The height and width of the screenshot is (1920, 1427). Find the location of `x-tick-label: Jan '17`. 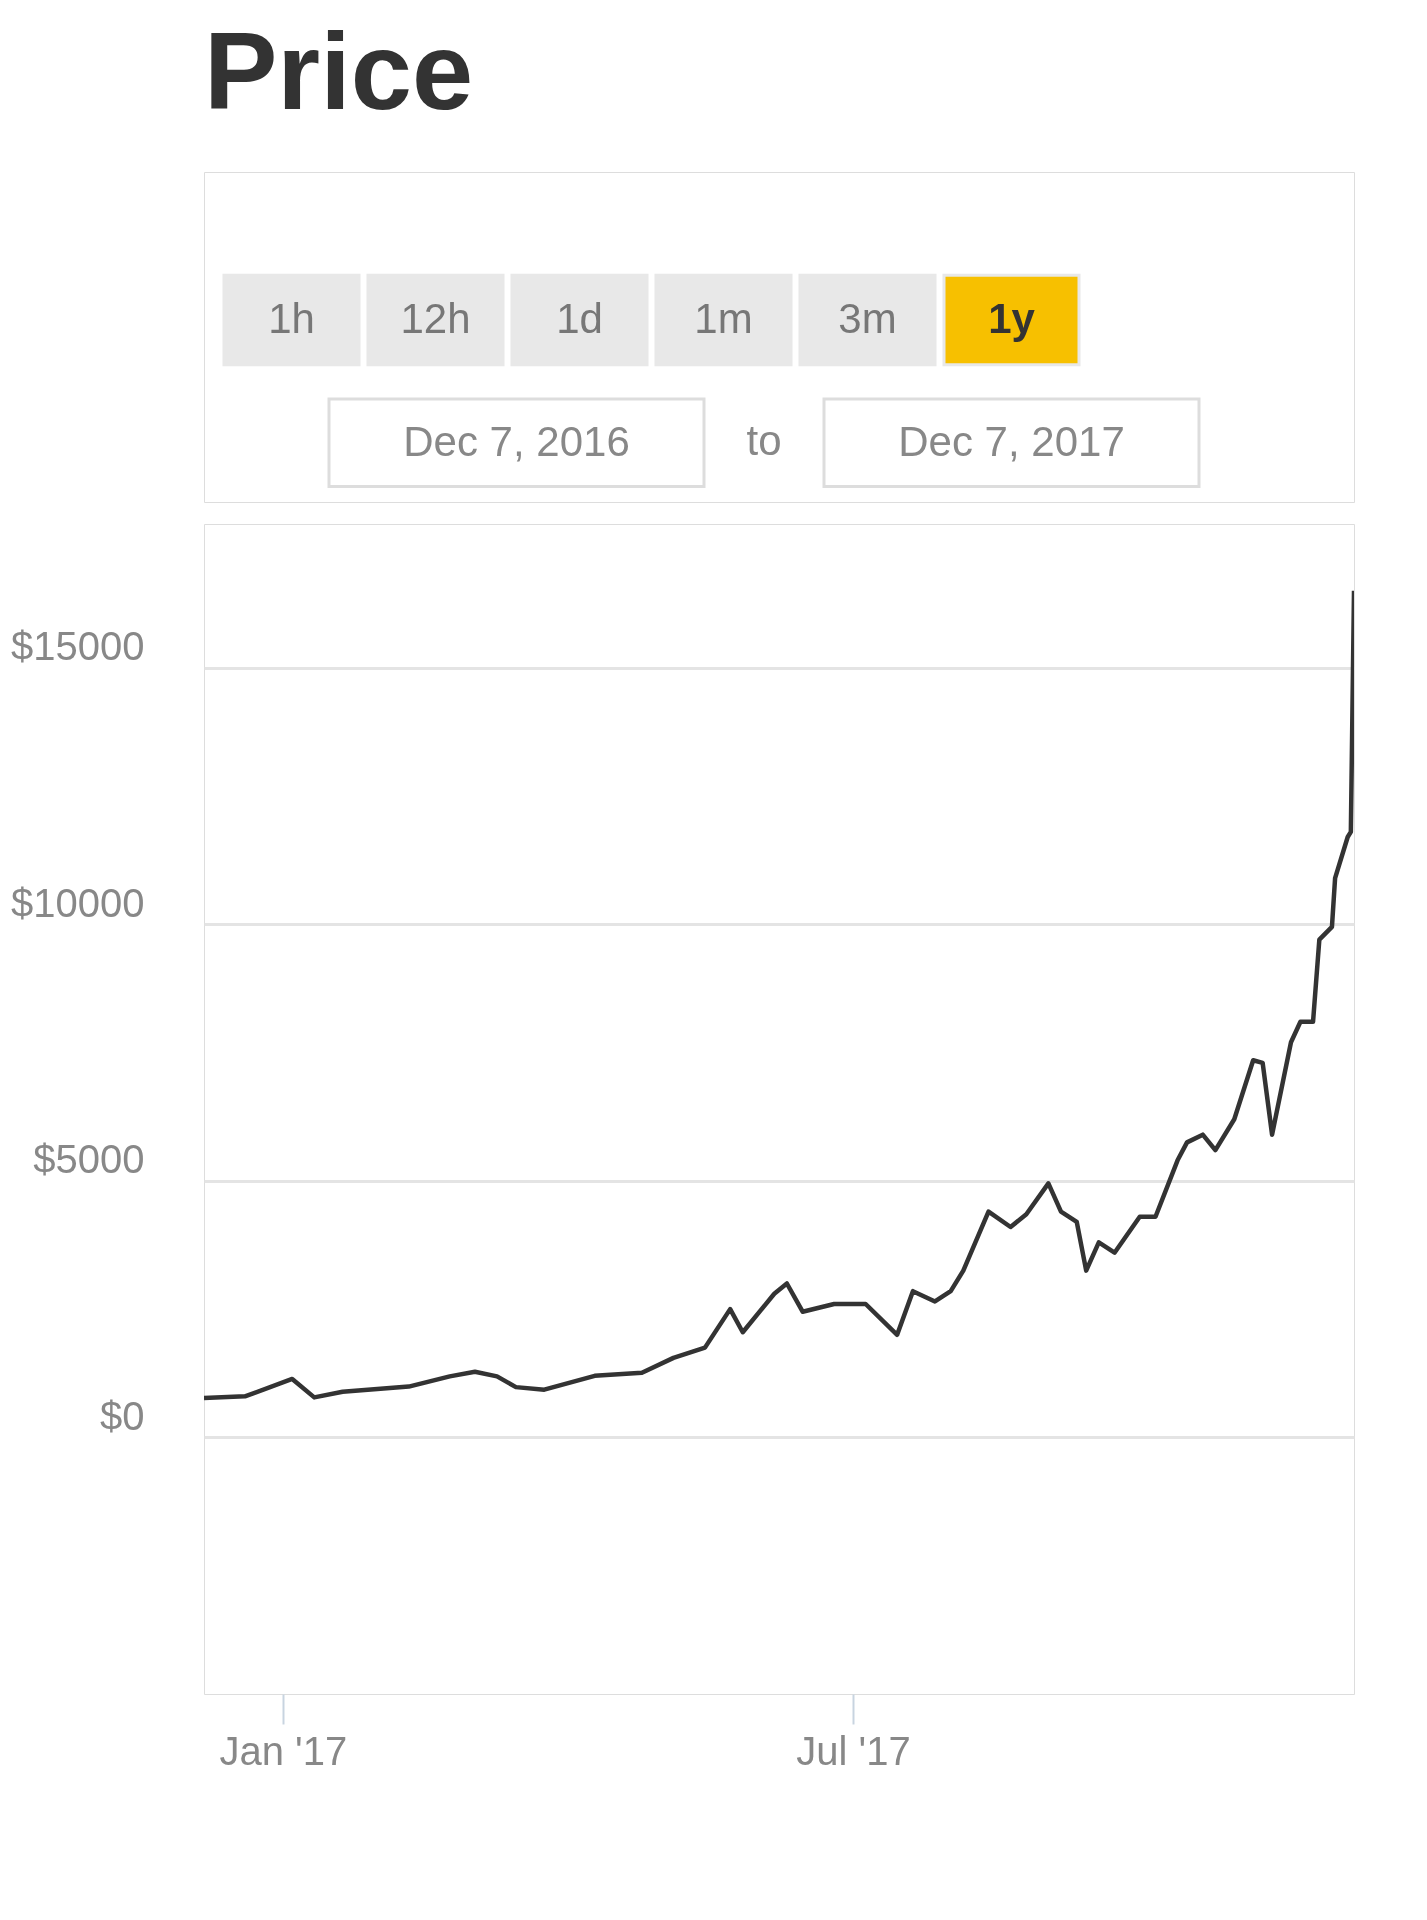

x-tick-label: Jan '17 is located at coordinates (283, 1750).